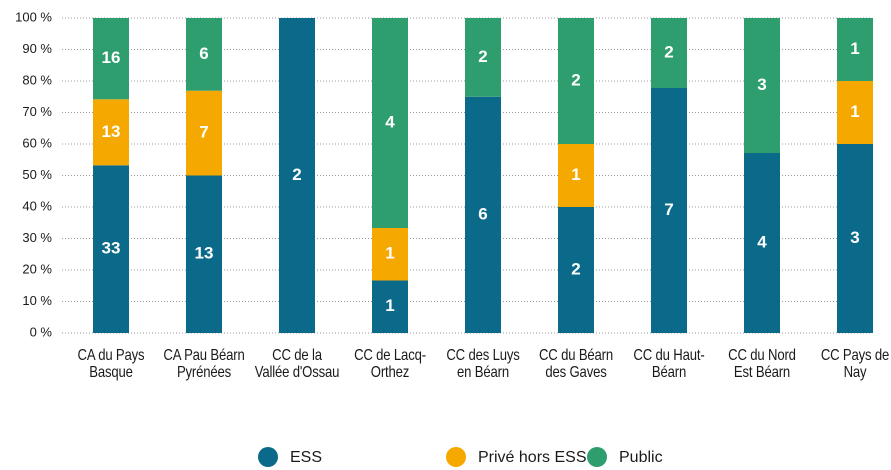 The height and width of the screenshot is (470, 891). Describe the element at coordinates (306, 457) in the screenshot. I see `legend-label: ESS` at that location.